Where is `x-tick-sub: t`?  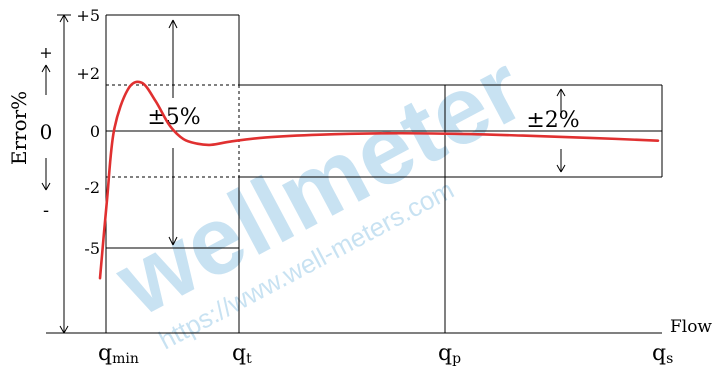 x-tick-sub: t is located at coordinates (249, 359).